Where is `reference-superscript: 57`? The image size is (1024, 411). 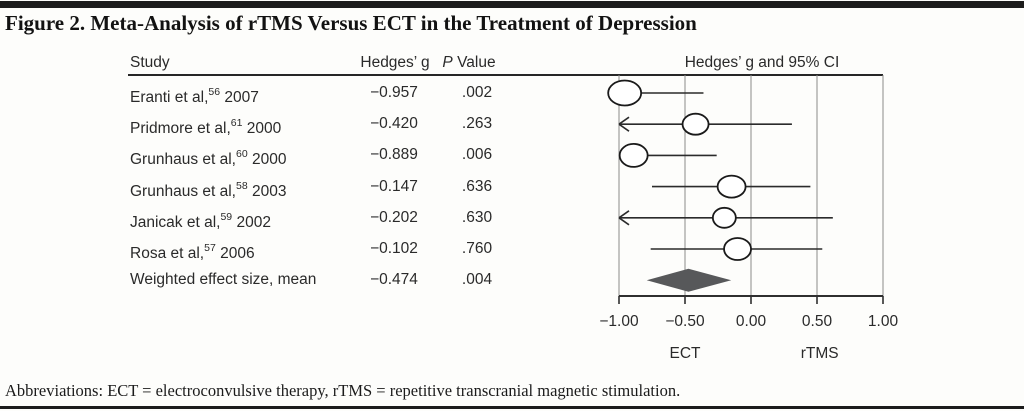 reference-superscript: 57 is located at coordinates (210, 248).